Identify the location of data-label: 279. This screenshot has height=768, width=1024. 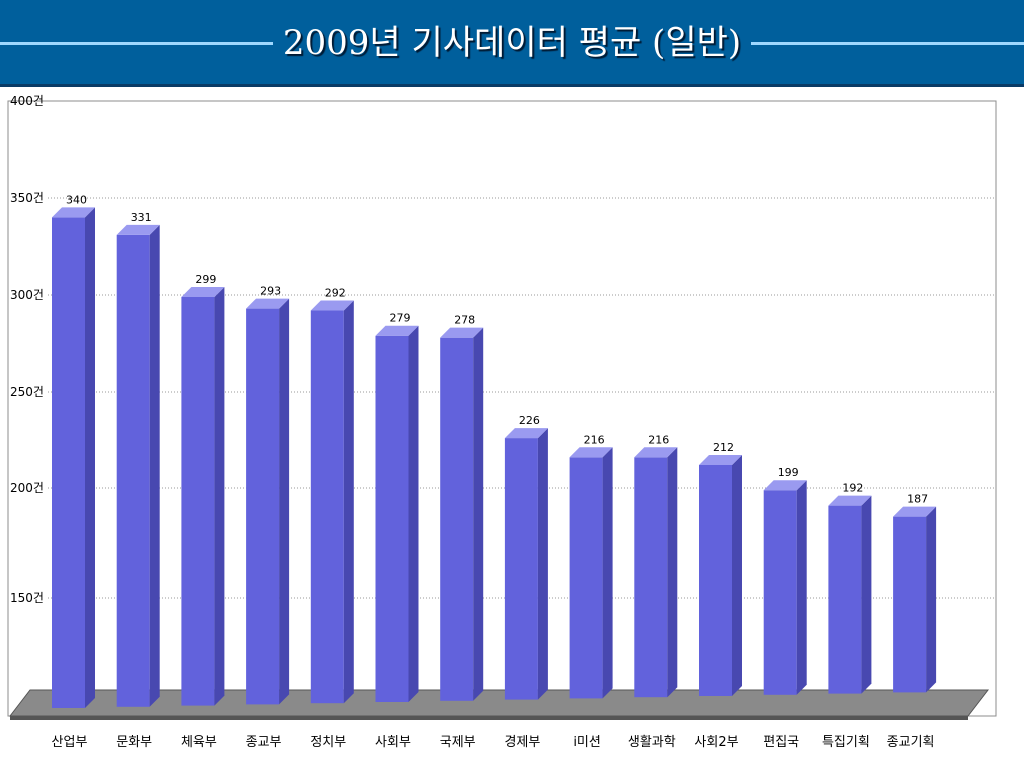
(400, 318).